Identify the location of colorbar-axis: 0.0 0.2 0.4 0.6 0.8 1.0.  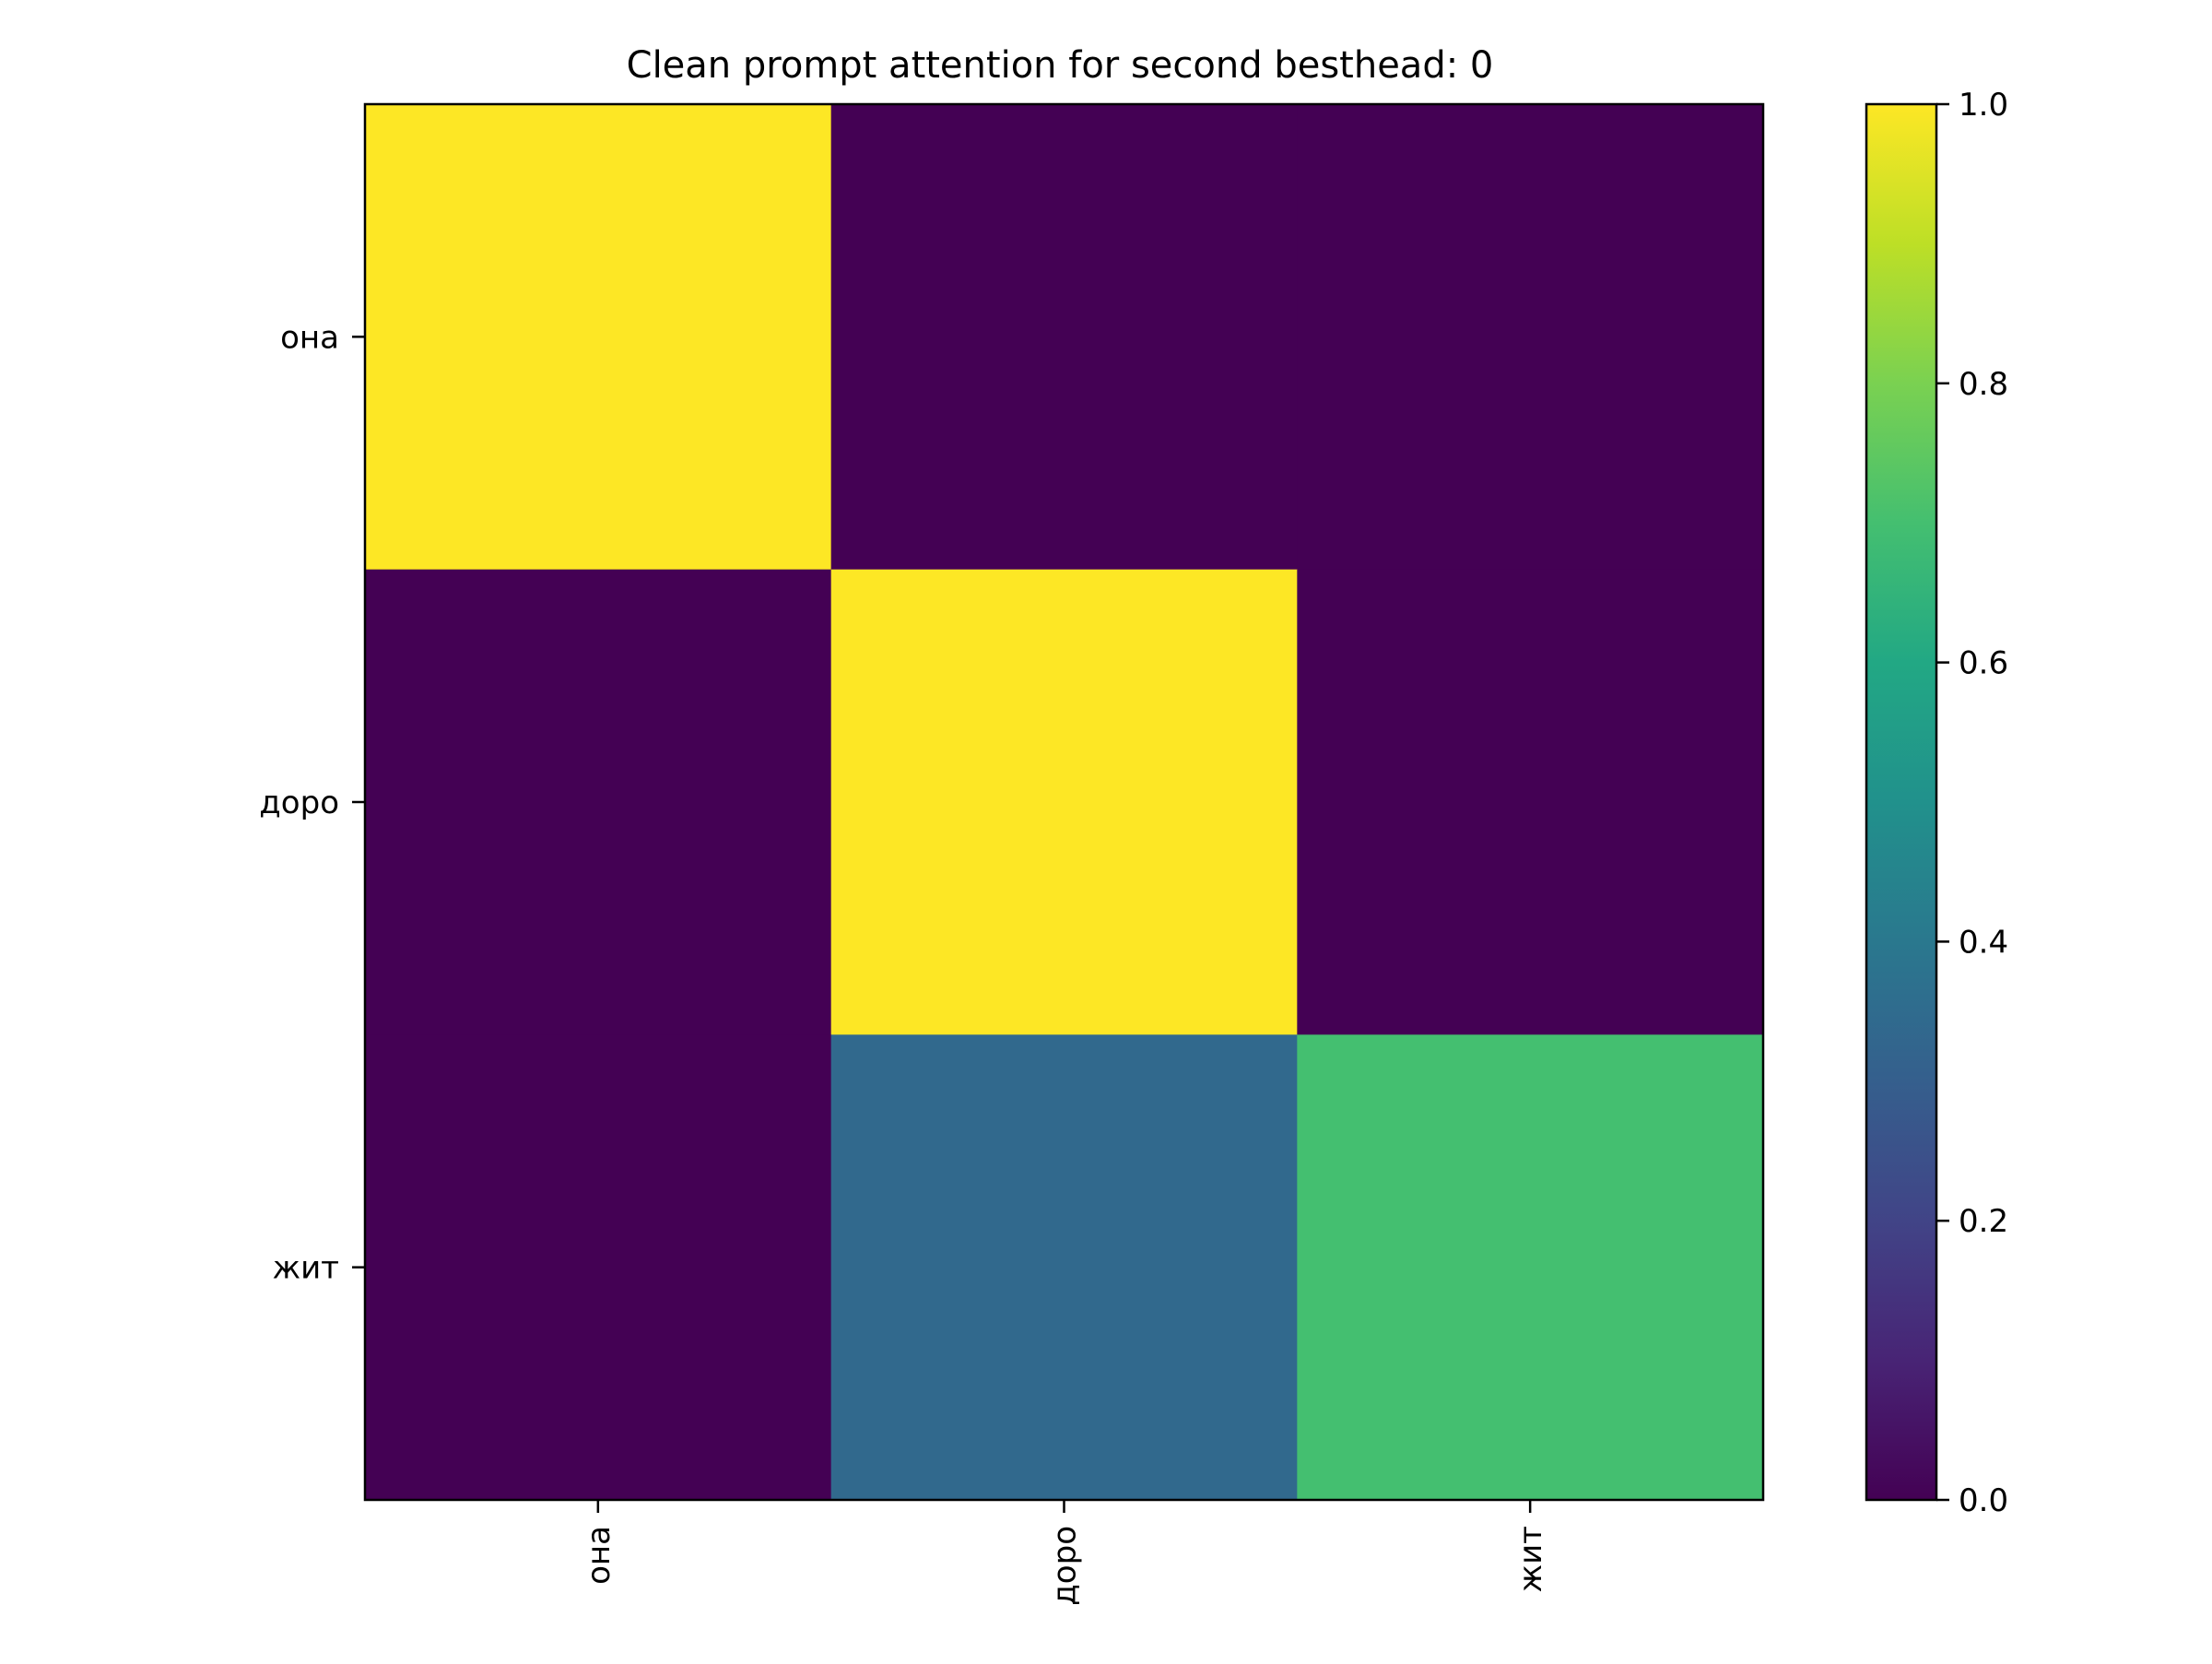
(1972, 803).